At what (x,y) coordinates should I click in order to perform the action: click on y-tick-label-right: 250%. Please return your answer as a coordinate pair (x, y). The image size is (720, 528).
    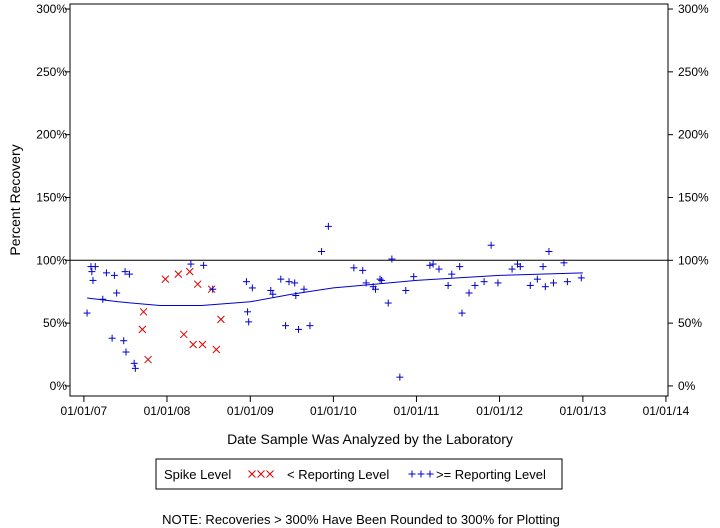
    Looking at the image, I should click on (693, 72).